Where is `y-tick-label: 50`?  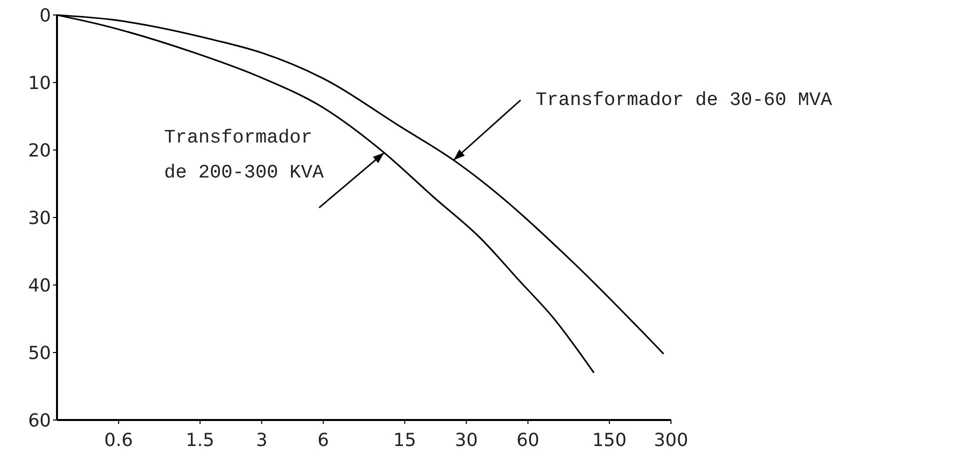
y-tick-label: 50 is located at coordinates (39, 353).